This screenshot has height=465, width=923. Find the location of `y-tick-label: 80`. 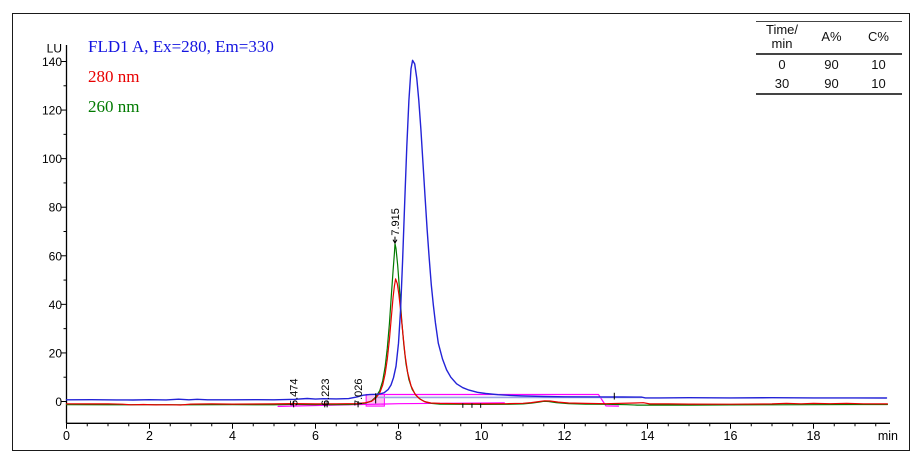

y-tick-label: 80 is located at coordinates (56, 208).